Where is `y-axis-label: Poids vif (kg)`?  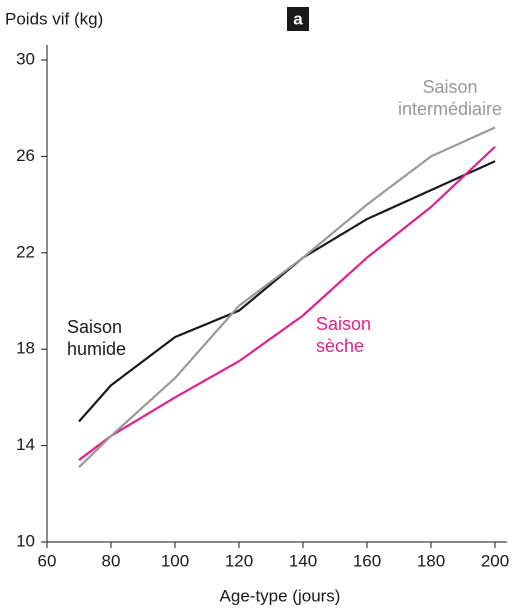
y-axis-label: Poids vif (kg) is located at coordinates (54, 18).